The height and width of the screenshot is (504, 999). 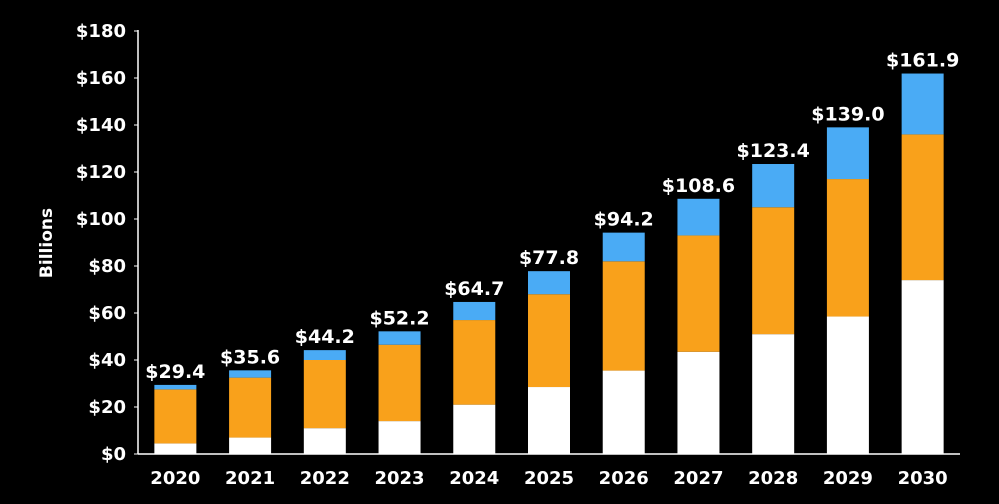 I want to click on bar-group-2025, so click(x=549, y=362).